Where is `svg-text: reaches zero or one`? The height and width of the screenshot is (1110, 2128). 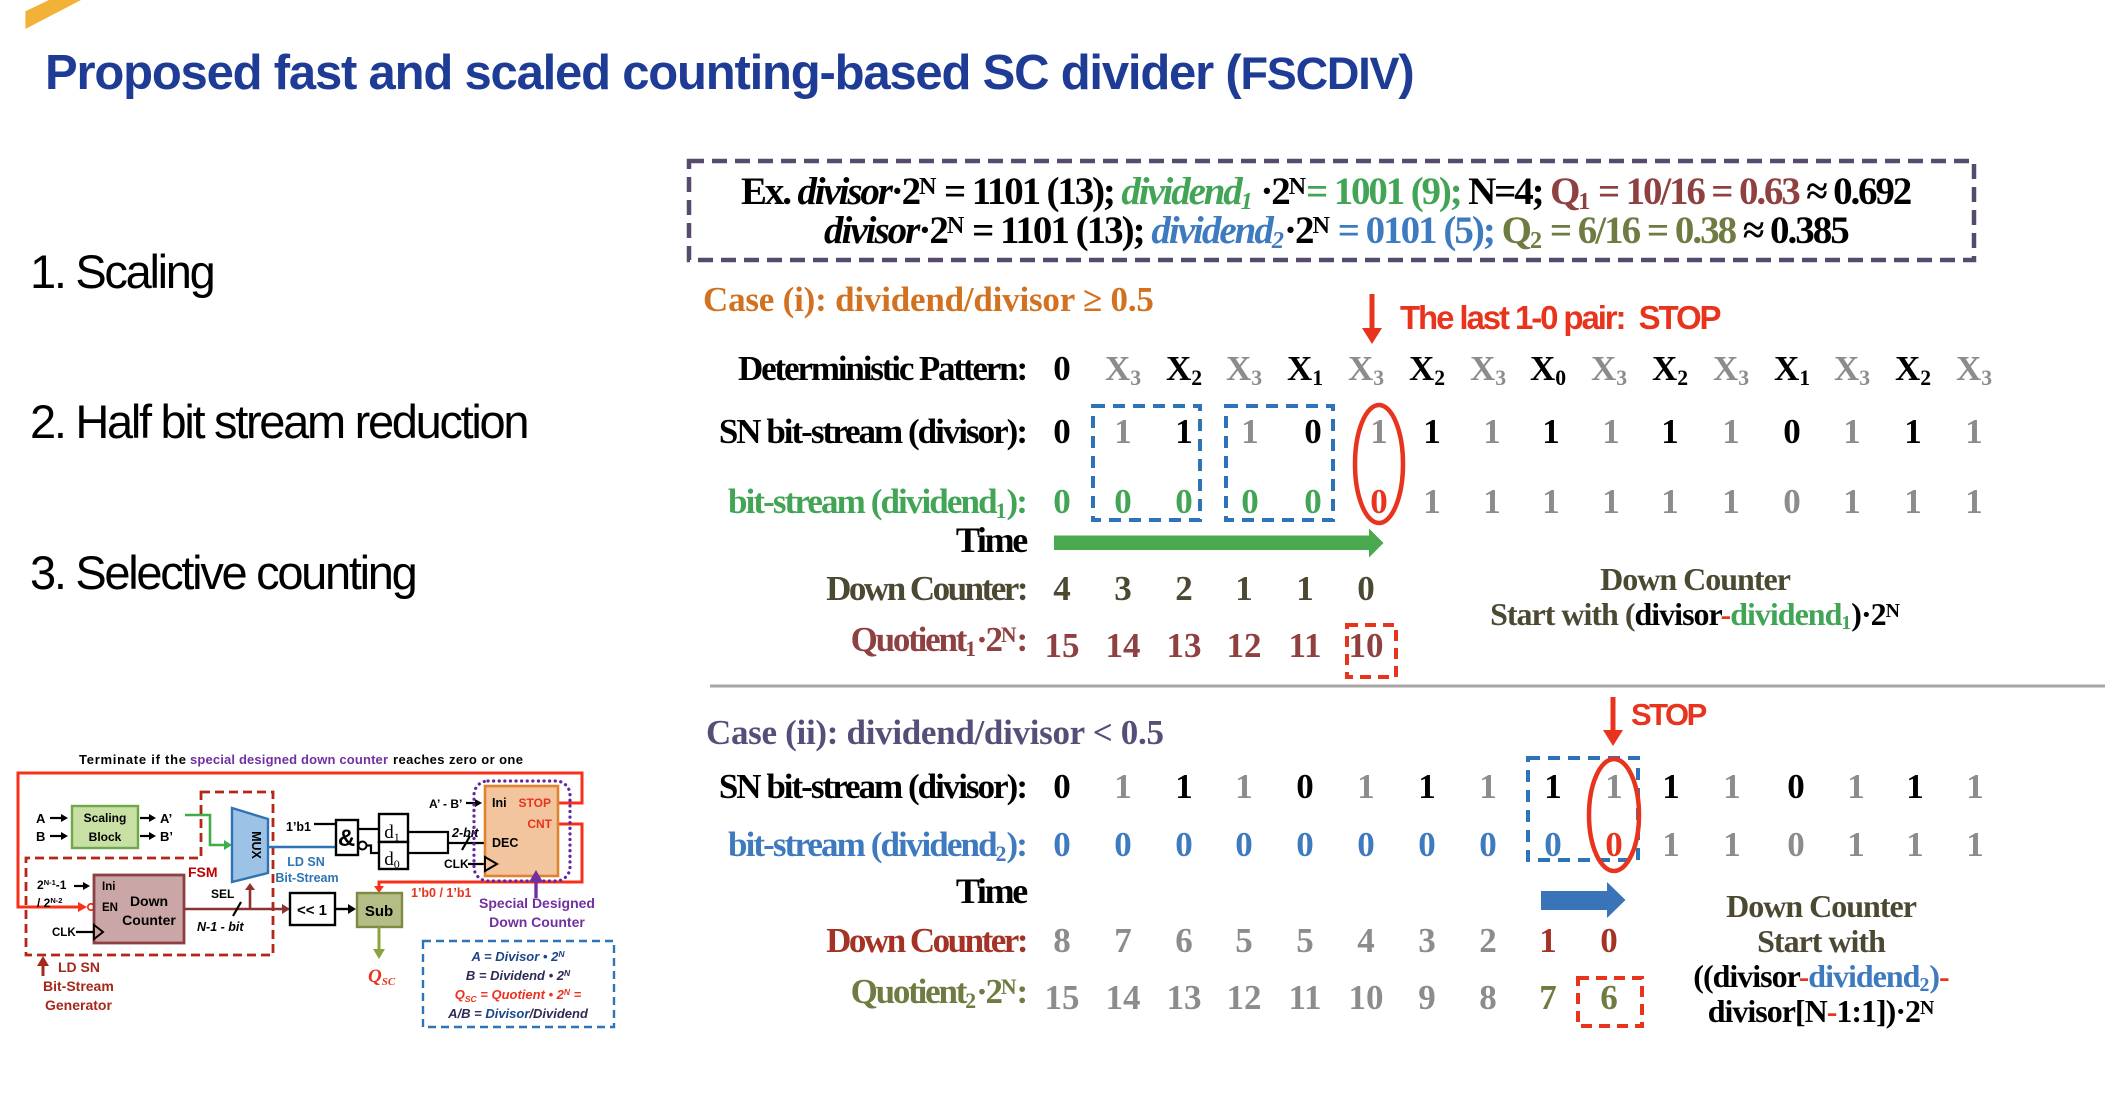
svg-text: reaches zero or one is located at coordinates (458, 759).